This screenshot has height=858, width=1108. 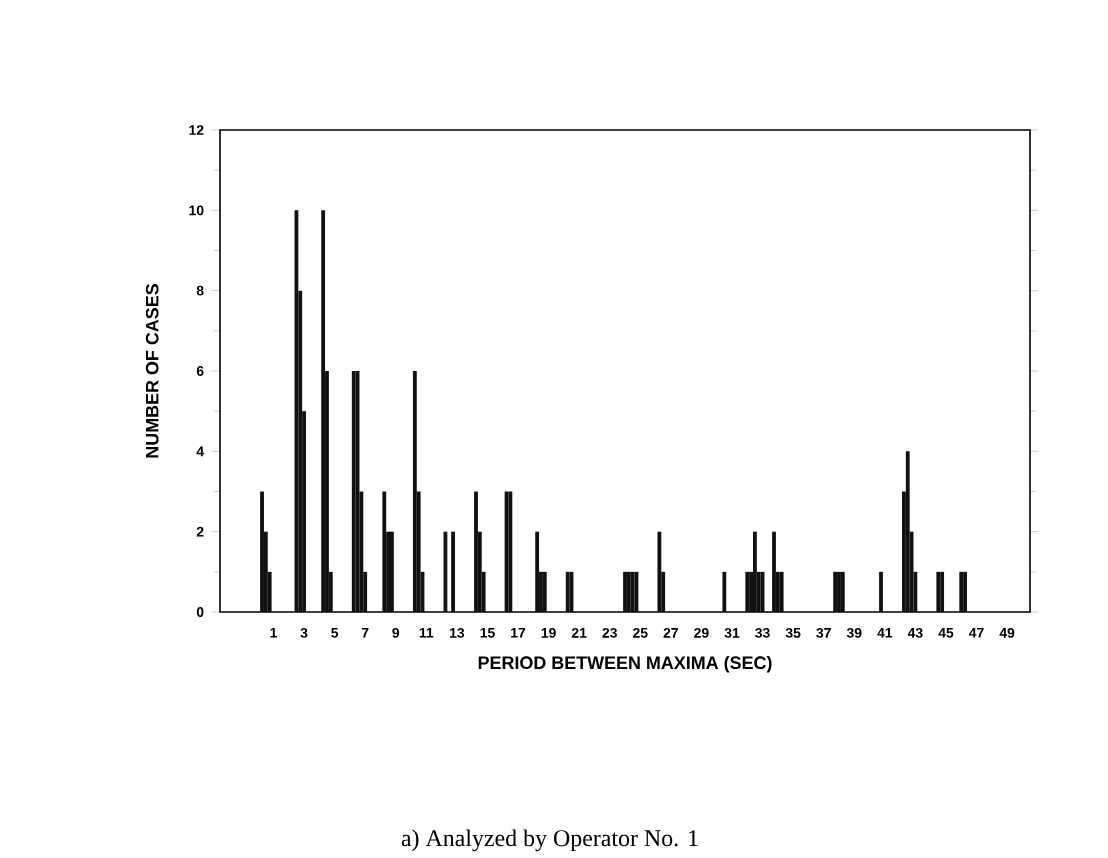 What do you see at coordinates (152, 371) in the screenshot?
I see `y-axis-title: NUMBER OF CASES` at bounding box center [152, 371].